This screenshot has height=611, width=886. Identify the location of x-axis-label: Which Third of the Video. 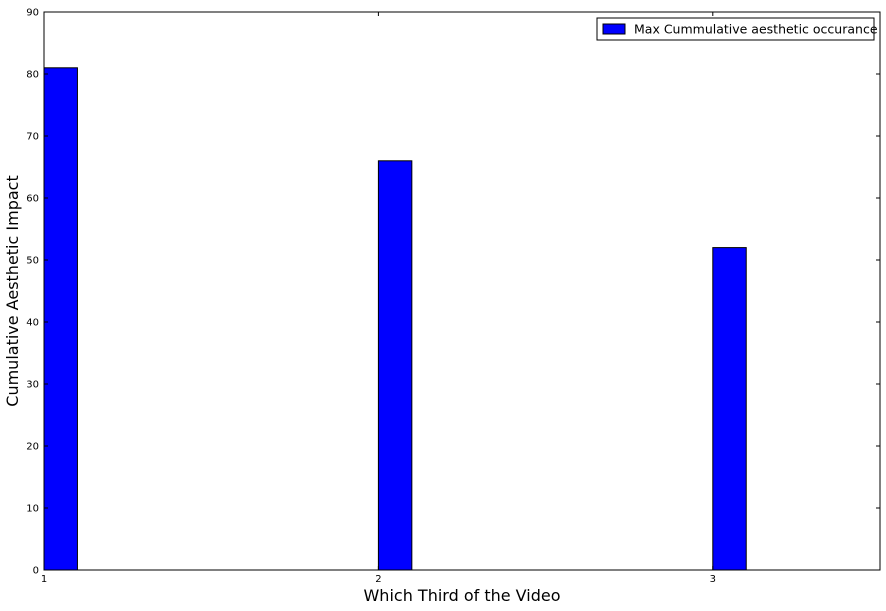
(461, 595).